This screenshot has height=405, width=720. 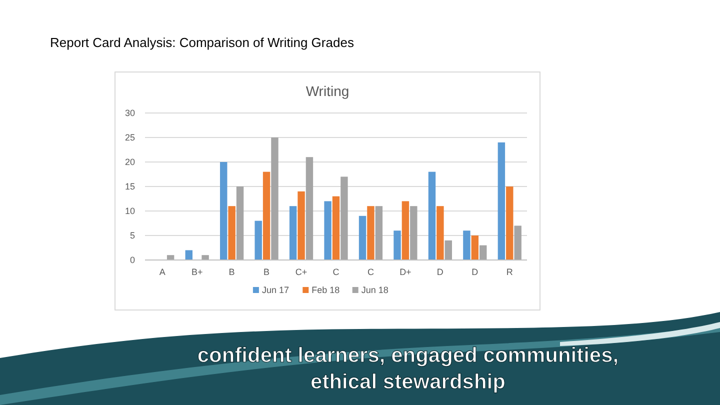 I want to click on x-tick-label: B+, so click(x=197, y=272).